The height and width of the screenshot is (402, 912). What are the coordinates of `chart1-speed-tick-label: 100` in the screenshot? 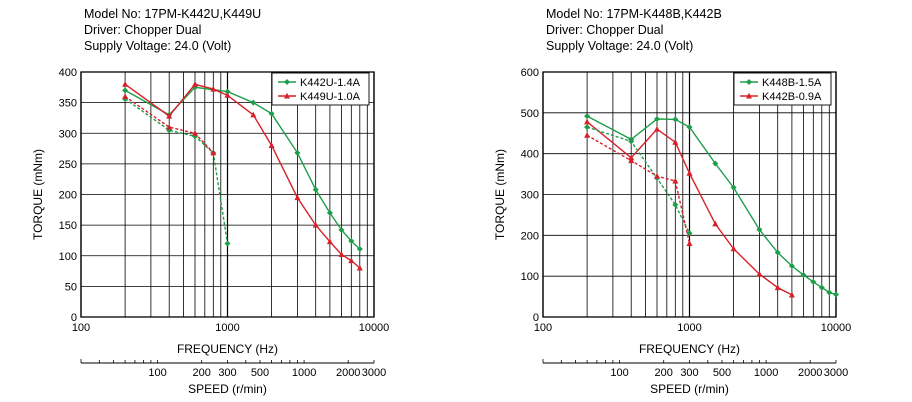 It's located at (157, 373).